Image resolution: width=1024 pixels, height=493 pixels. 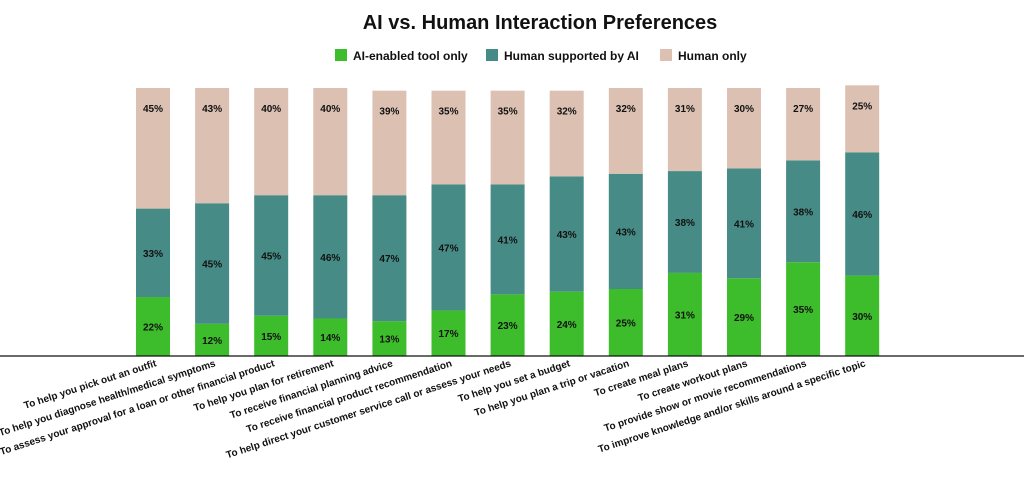 I want to click on bar-label-ai-enabled-tool-only-9: 25%, so click(x=626, y=324).